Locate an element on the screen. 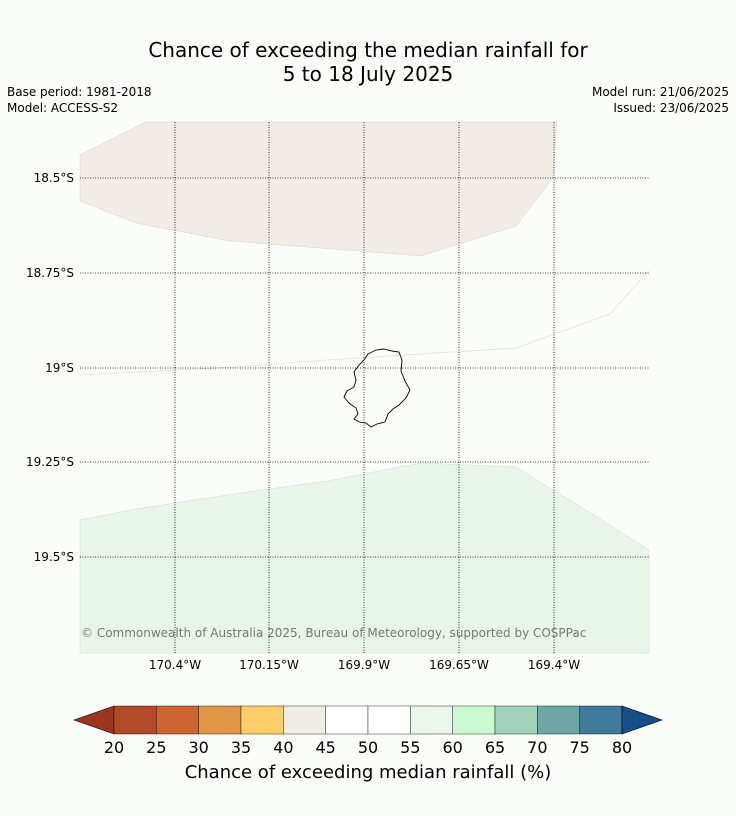 The width and height of the screenshot is (736, 816). lat-label-3: 19°S is located at coordinates (59, 368).